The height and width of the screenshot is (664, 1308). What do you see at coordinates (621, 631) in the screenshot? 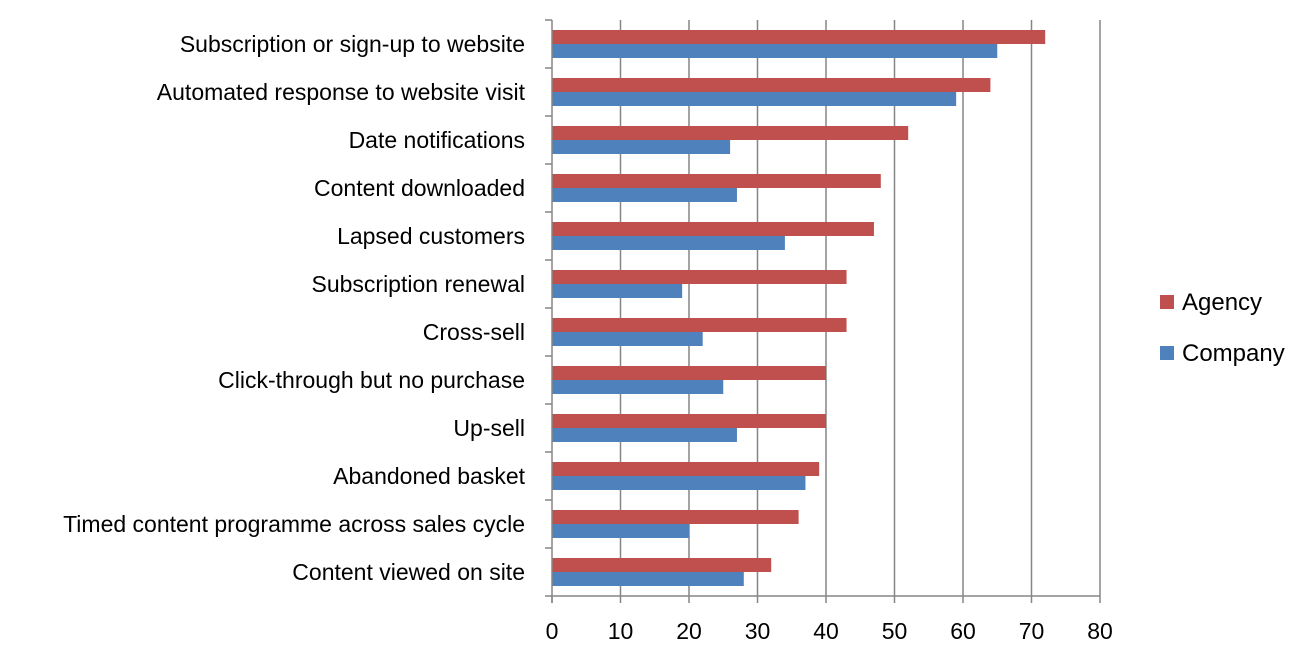
I see `x-tick-label: 10` at bounding box center [621, 631].